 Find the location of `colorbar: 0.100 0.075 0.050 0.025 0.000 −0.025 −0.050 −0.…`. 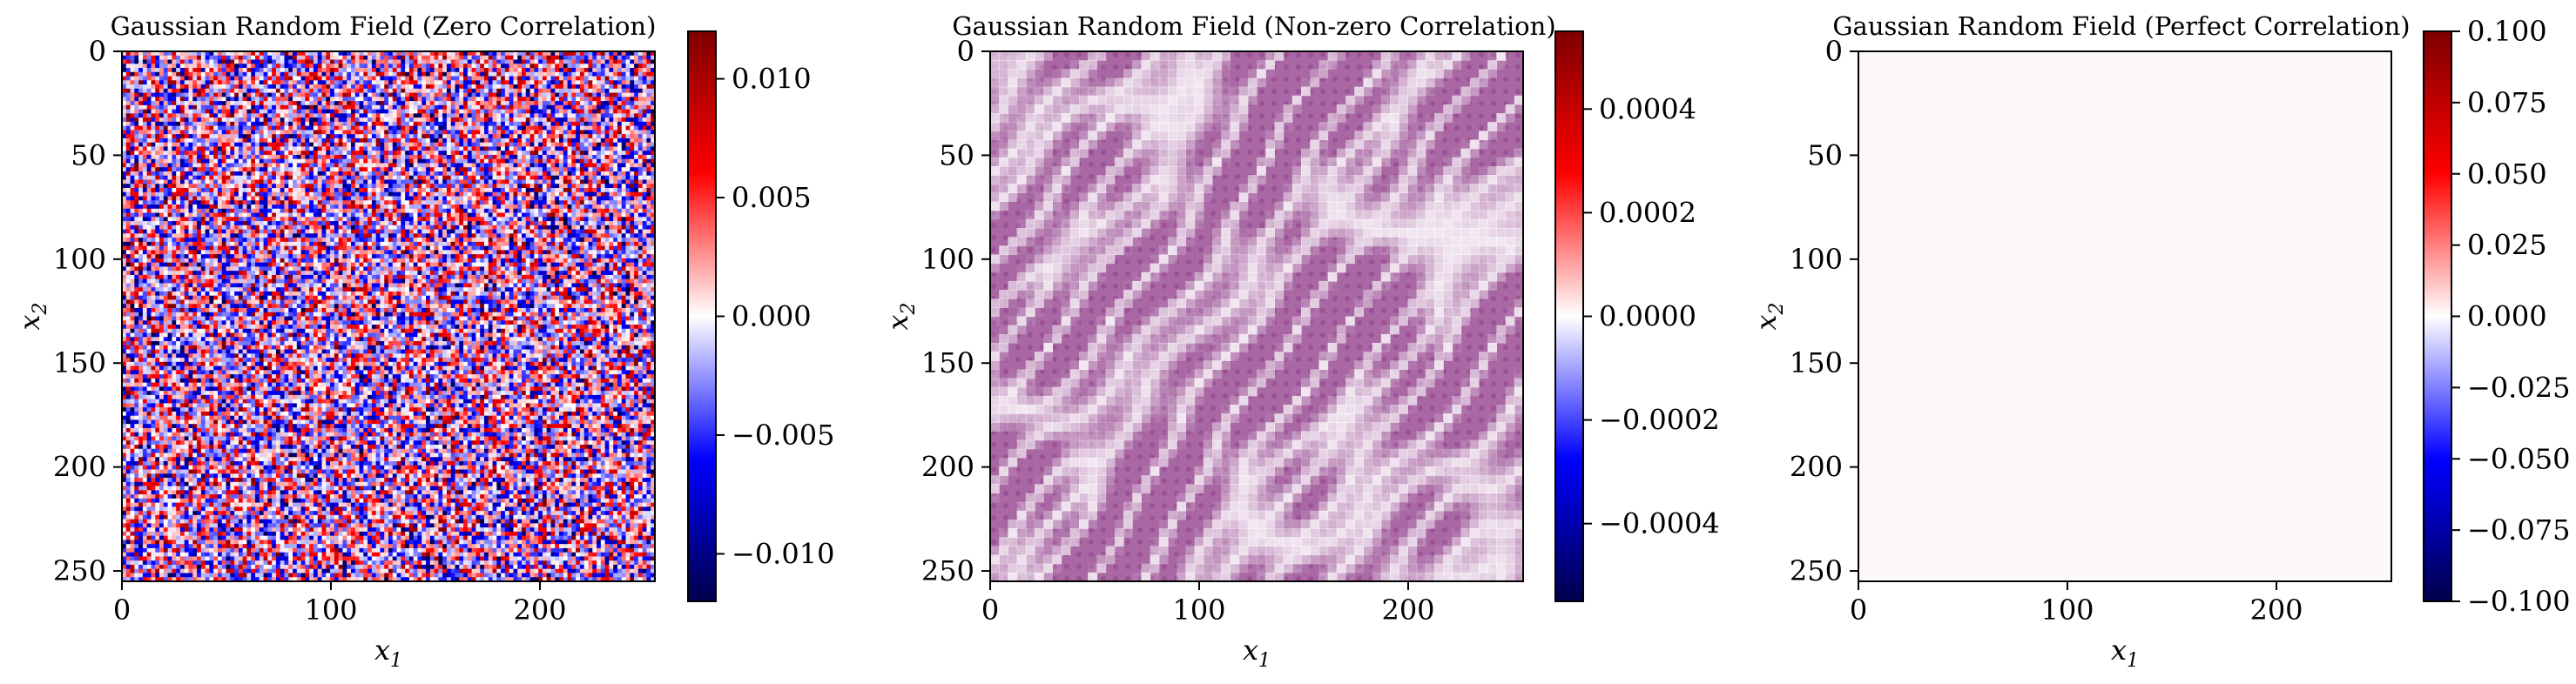

colorbar: 0.100 0.075 0.050 0.025 0.000 −0.025 −0.050 −0.… is located at coordinates (2496, 316).